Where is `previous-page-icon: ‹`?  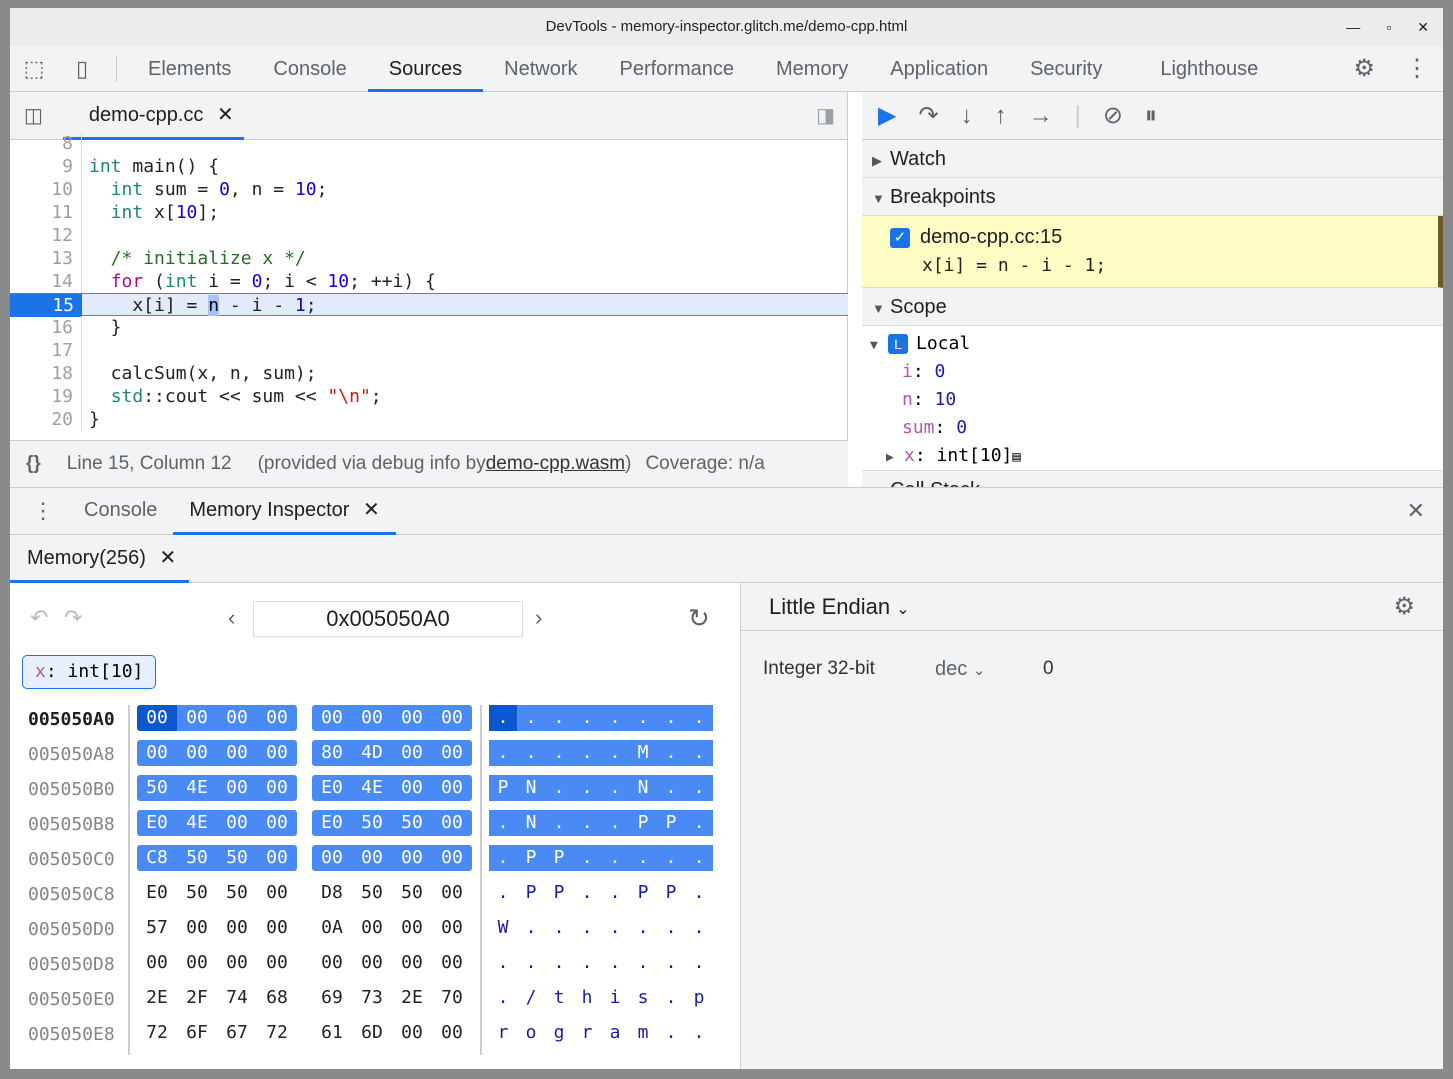 previous-page-icon: ‹ is located at coordinates (232, 617).